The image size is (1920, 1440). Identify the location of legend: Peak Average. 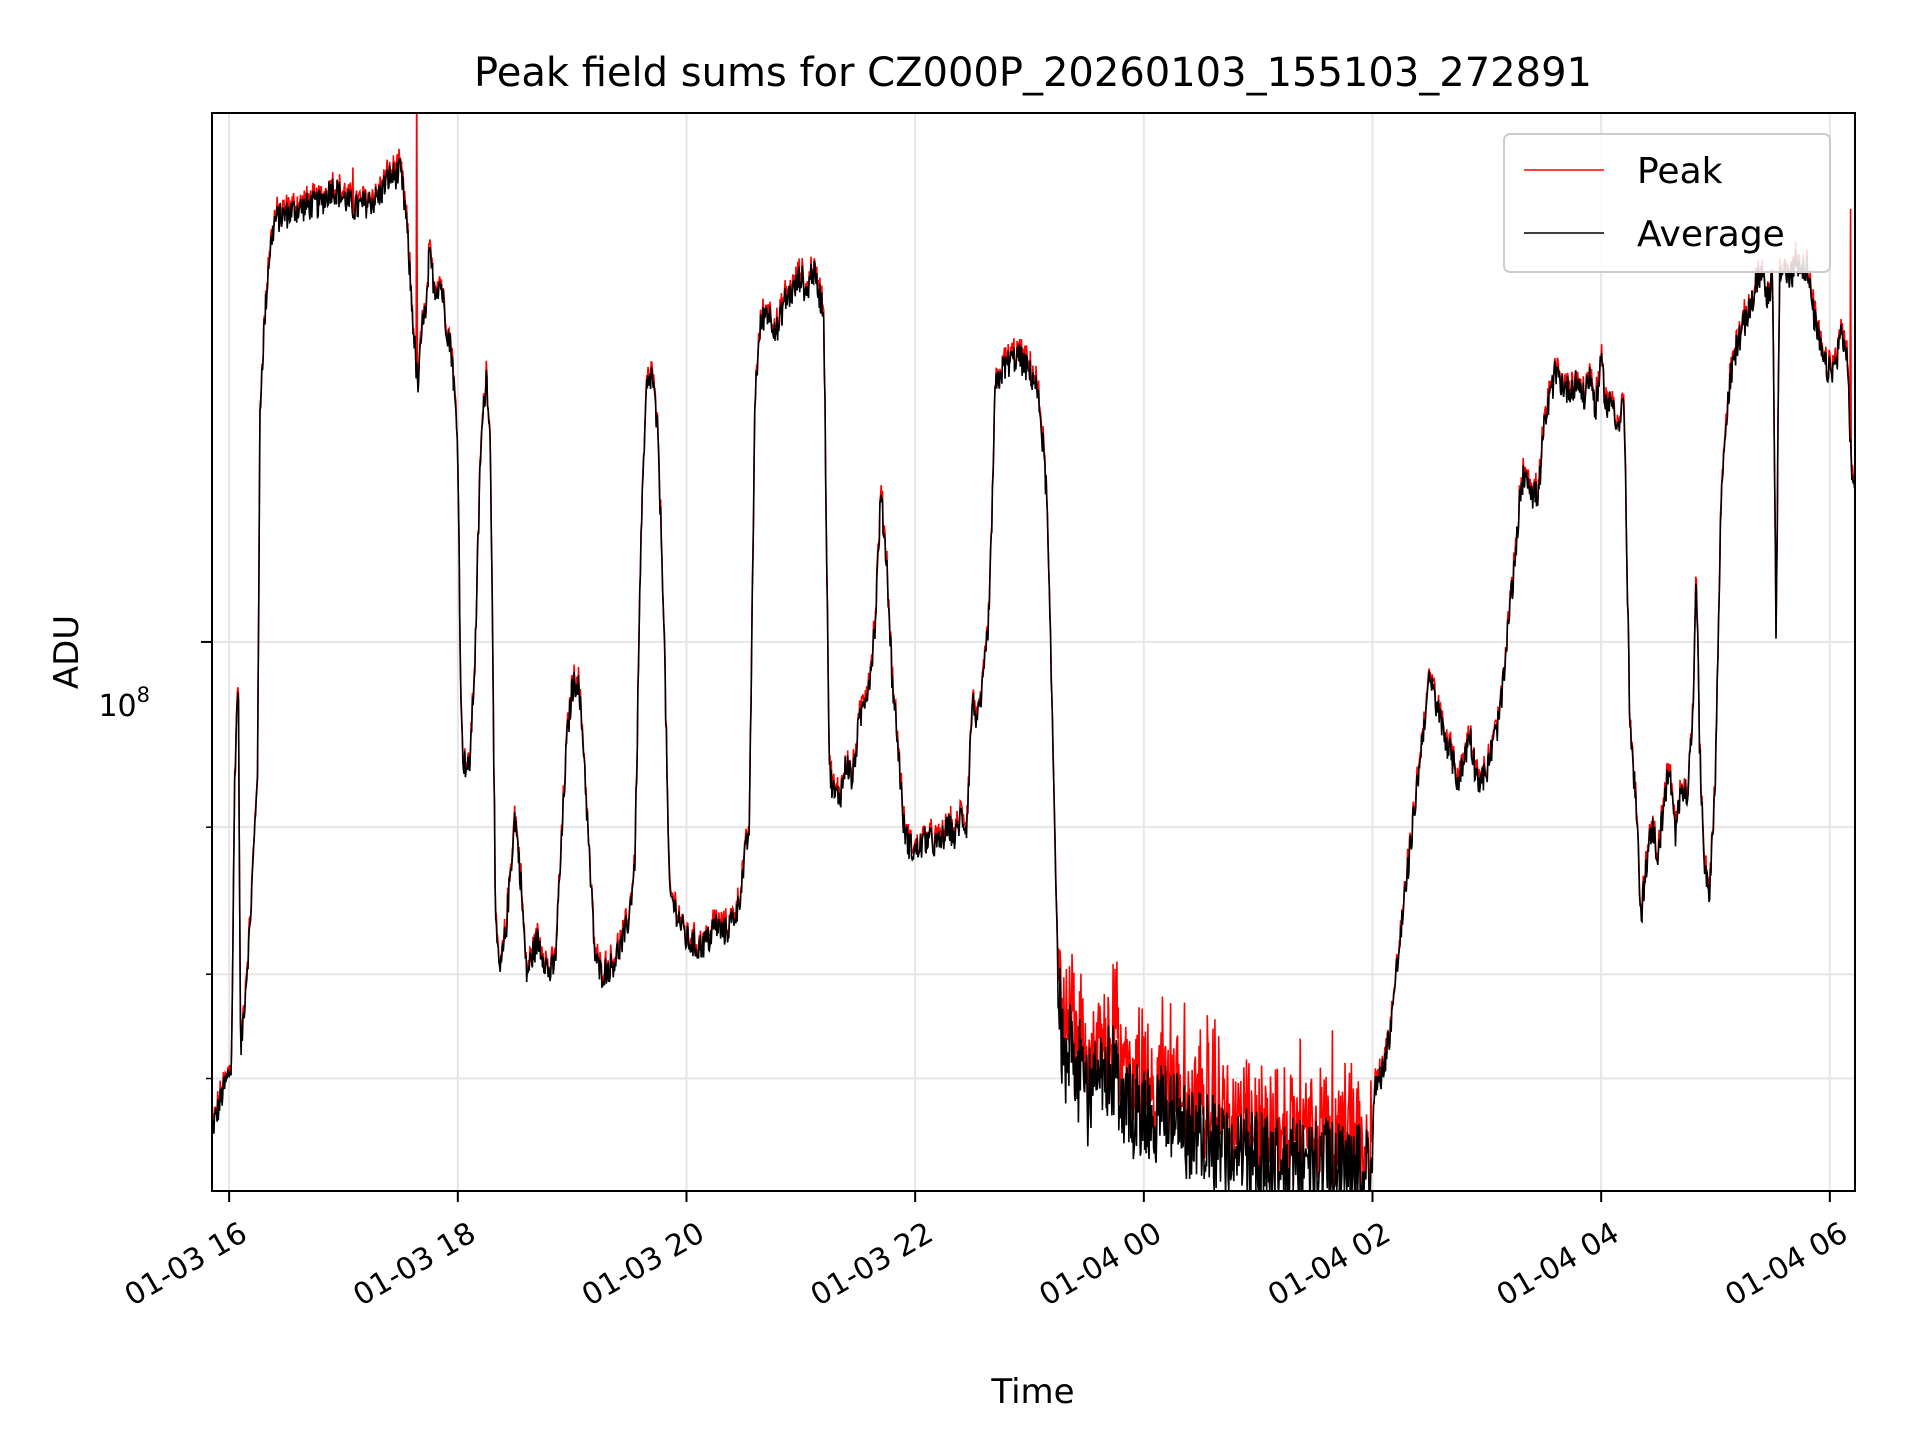
(1667, 203).